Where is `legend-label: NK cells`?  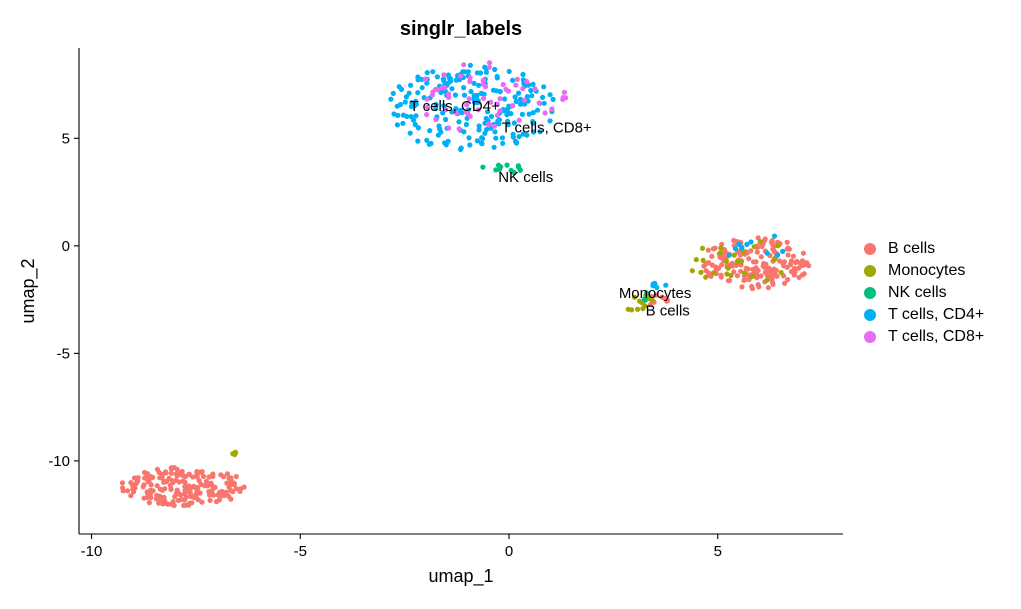
legend-label: NK cells is located at coordinates (917, 292).